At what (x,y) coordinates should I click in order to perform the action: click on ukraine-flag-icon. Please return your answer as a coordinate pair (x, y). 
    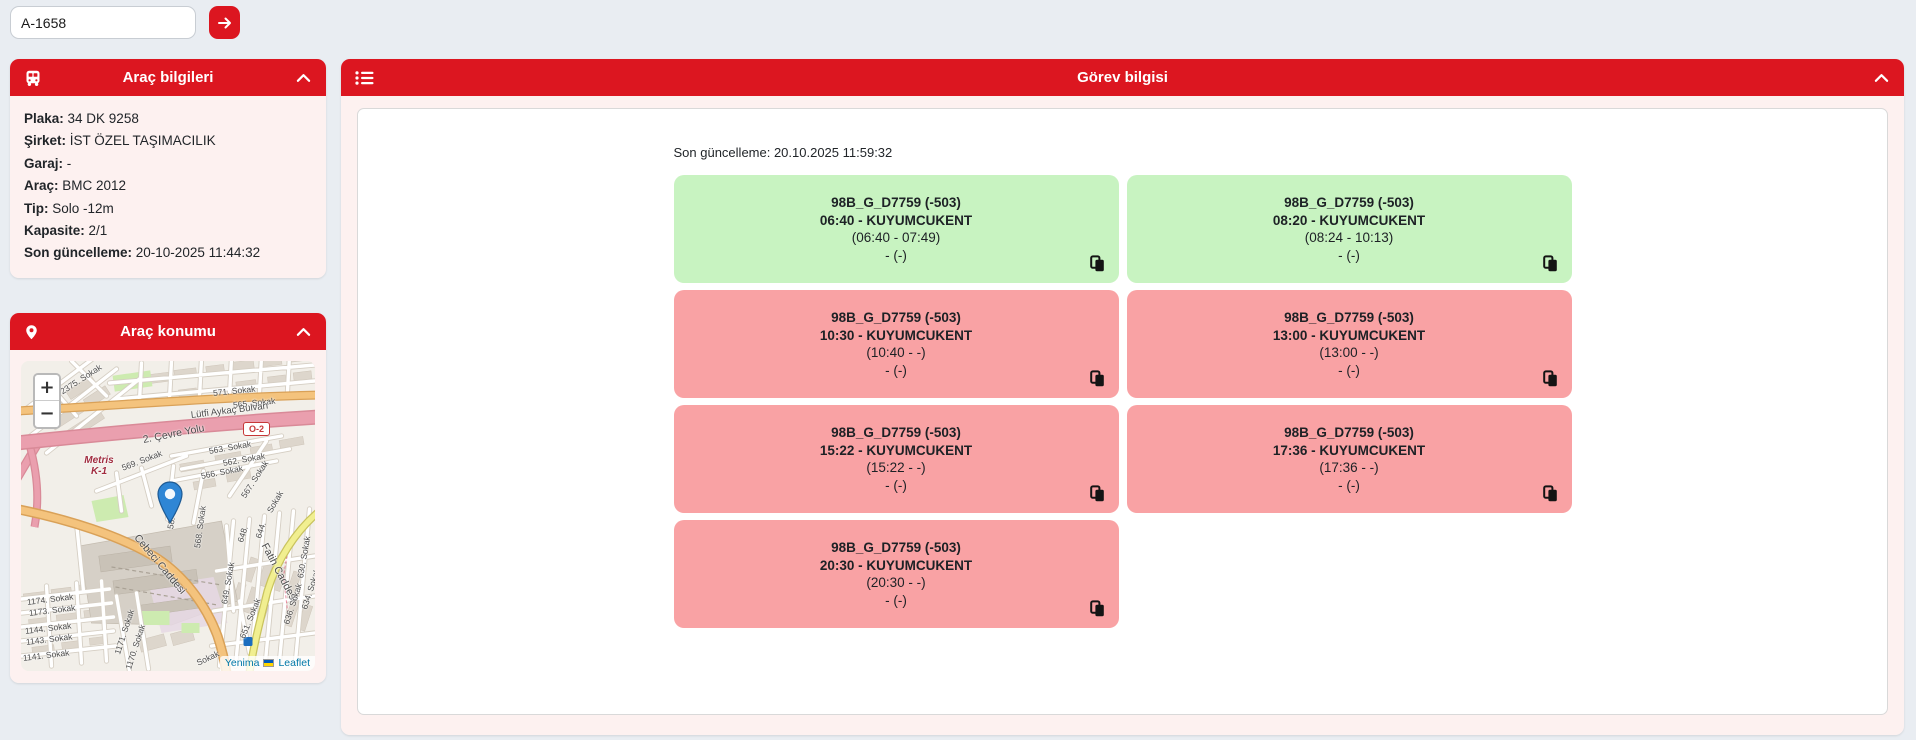
    Looking at the image, I should click on (269, 663).